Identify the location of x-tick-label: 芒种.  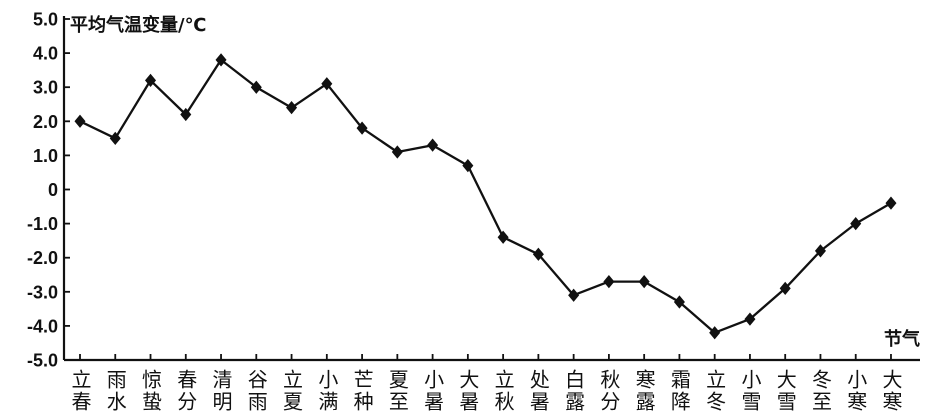
(362, 391).